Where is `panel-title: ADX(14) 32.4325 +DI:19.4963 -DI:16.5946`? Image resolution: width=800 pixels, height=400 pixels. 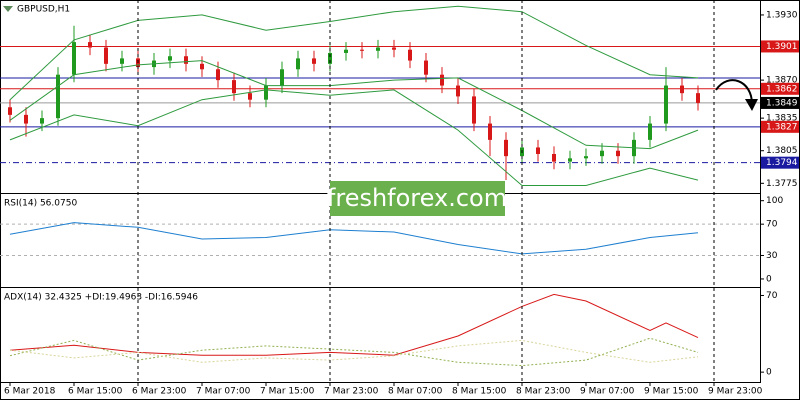
panel-title: ADX(14) 32.4325 +DI:19.4963 -DI:16.5946 is located at coordinates (101, 298).